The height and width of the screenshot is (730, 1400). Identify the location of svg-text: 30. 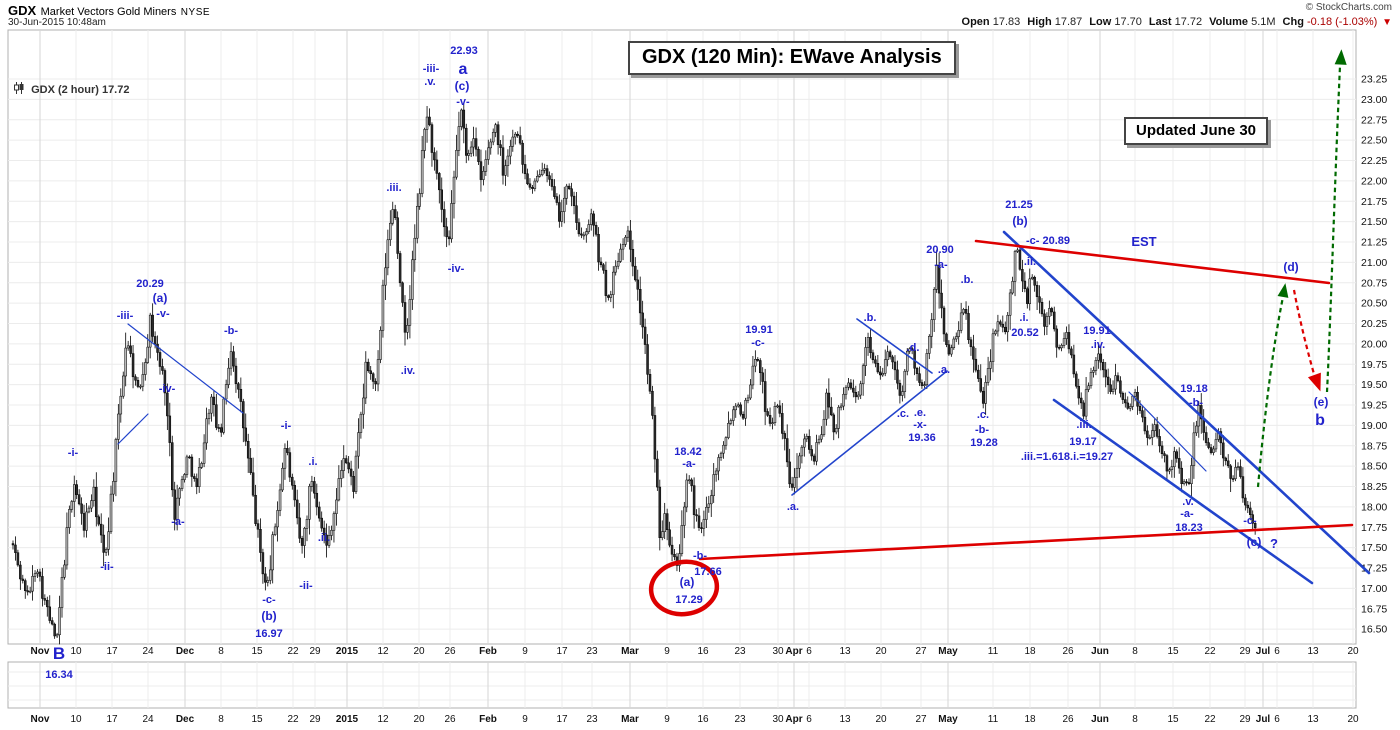
(778, 651).